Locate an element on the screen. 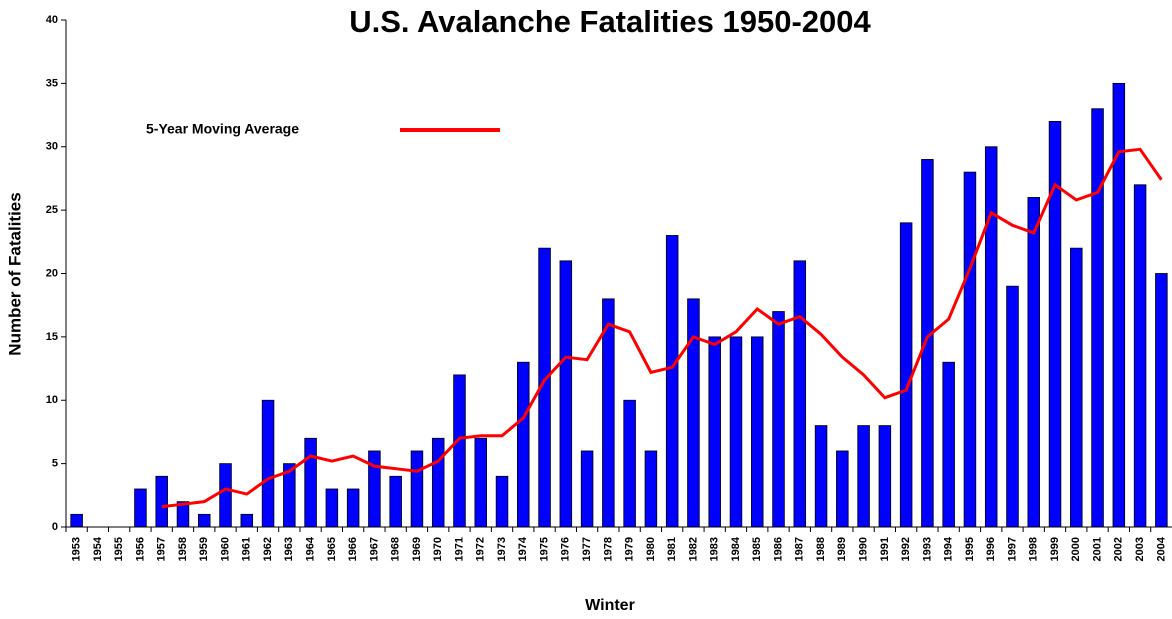 This screenshot has height=619, width=1172. x-tick-label: 1985 is located at coordinates (757, 549).